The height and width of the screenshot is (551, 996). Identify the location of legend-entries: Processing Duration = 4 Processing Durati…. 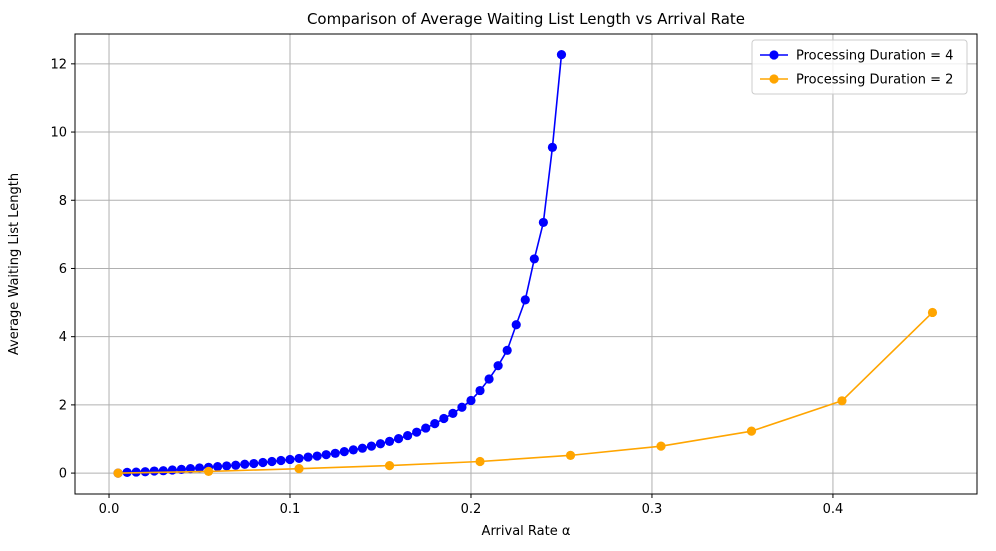
(856, 68).